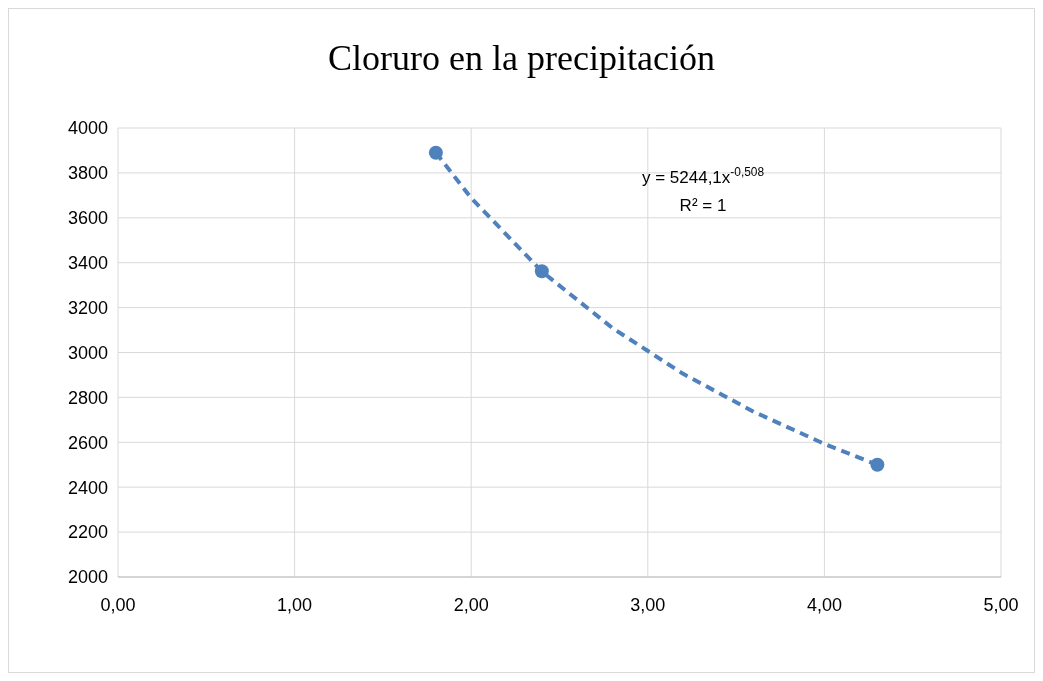  Describe the element at coordinates (87, 307) in the screenshot. I see `y-tick-label: 3200` at that location.